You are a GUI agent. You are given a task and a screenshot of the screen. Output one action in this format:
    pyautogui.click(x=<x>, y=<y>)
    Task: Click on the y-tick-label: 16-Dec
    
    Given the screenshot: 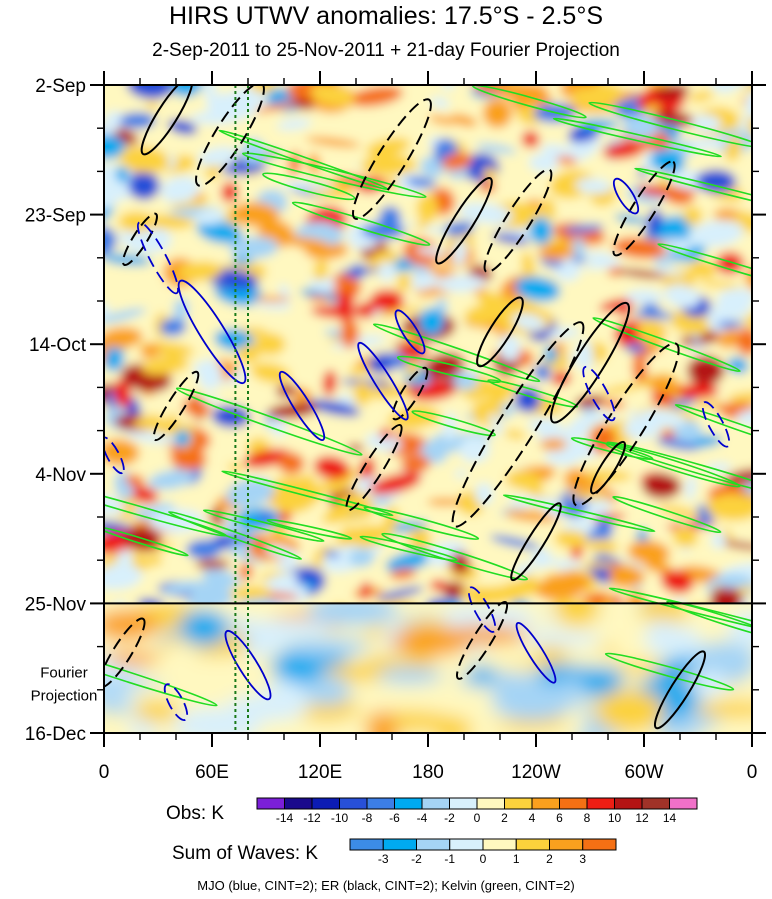 What is the action you would take?
    pyautogui.click(x=55, y=734)
    